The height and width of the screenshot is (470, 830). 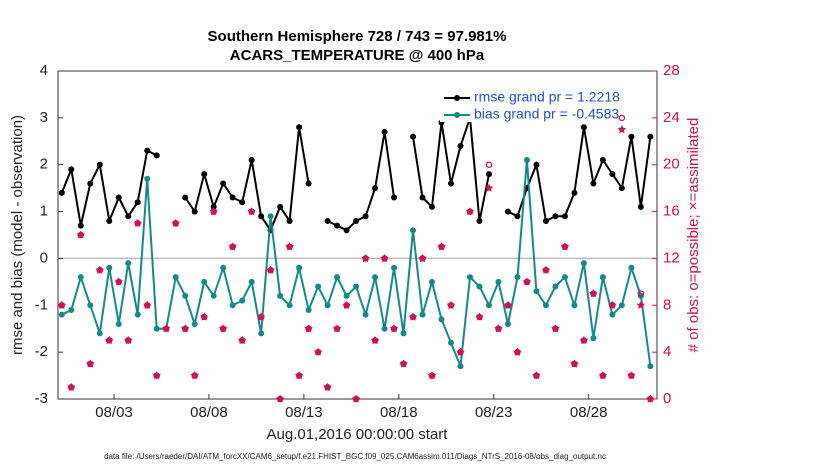 I want to click on y-tick-label: 4, so click(x=44, y=70).